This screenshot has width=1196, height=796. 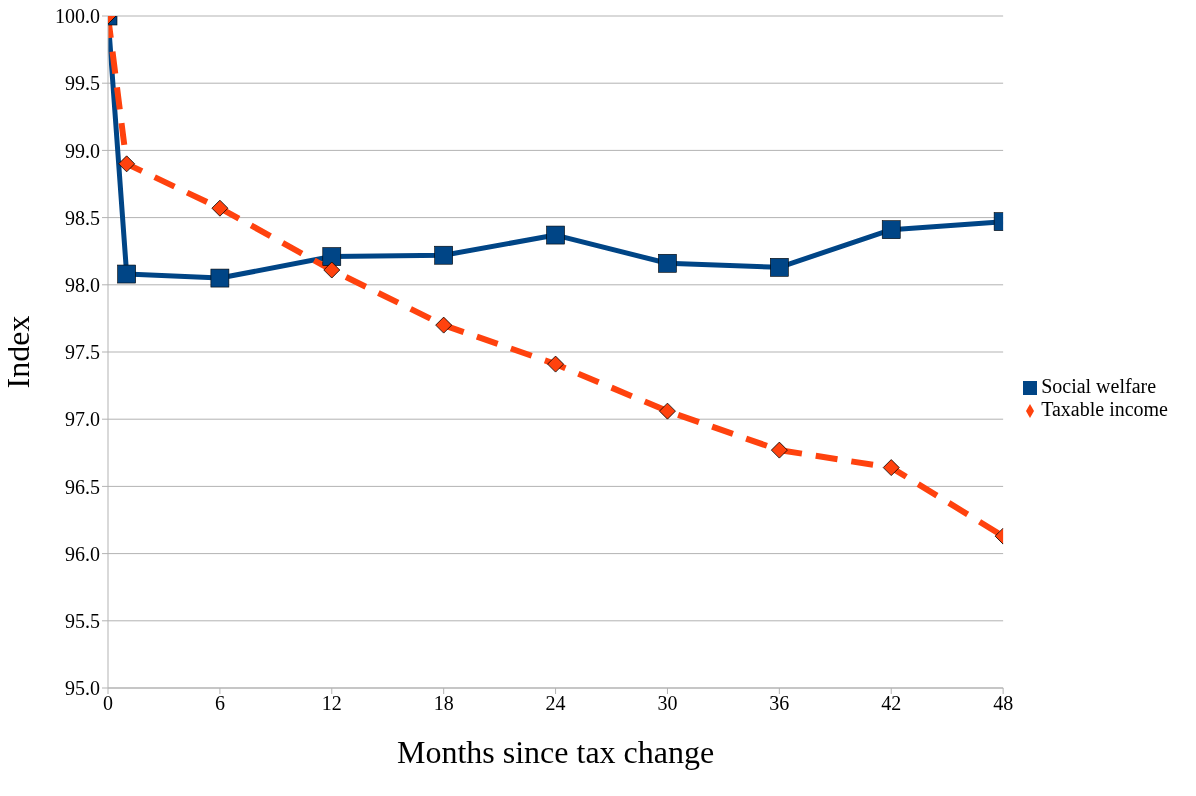 I want to click on y-tick-label: 95.0, so click(x=82, y=688).